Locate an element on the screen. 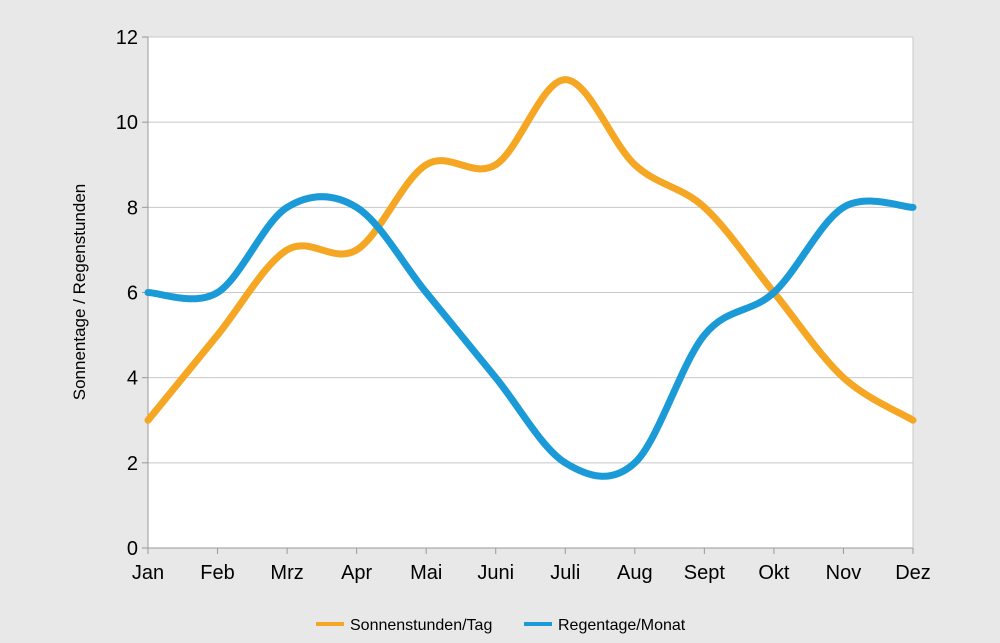 The image size is (1000, 643). y-tick-label: 6 is located at coordinates (132, 294).